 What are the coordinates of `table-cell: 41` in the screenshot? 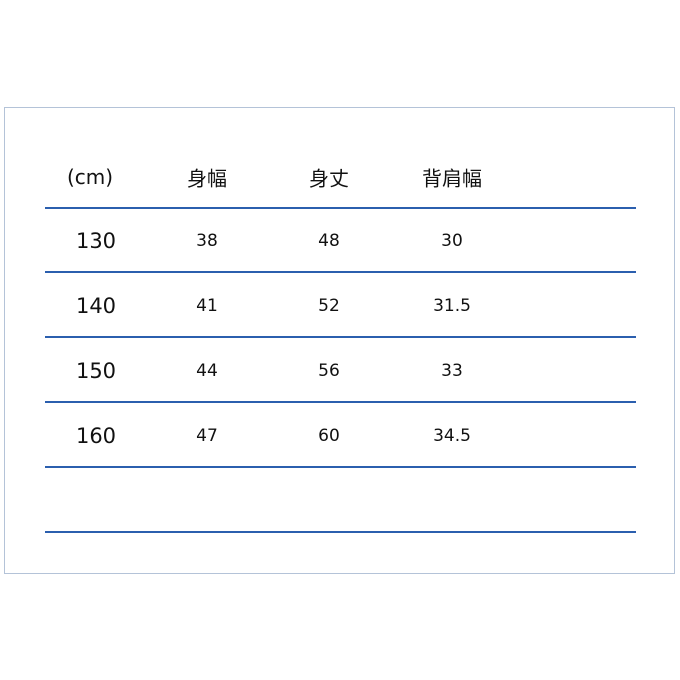 It's located at (207, 306).